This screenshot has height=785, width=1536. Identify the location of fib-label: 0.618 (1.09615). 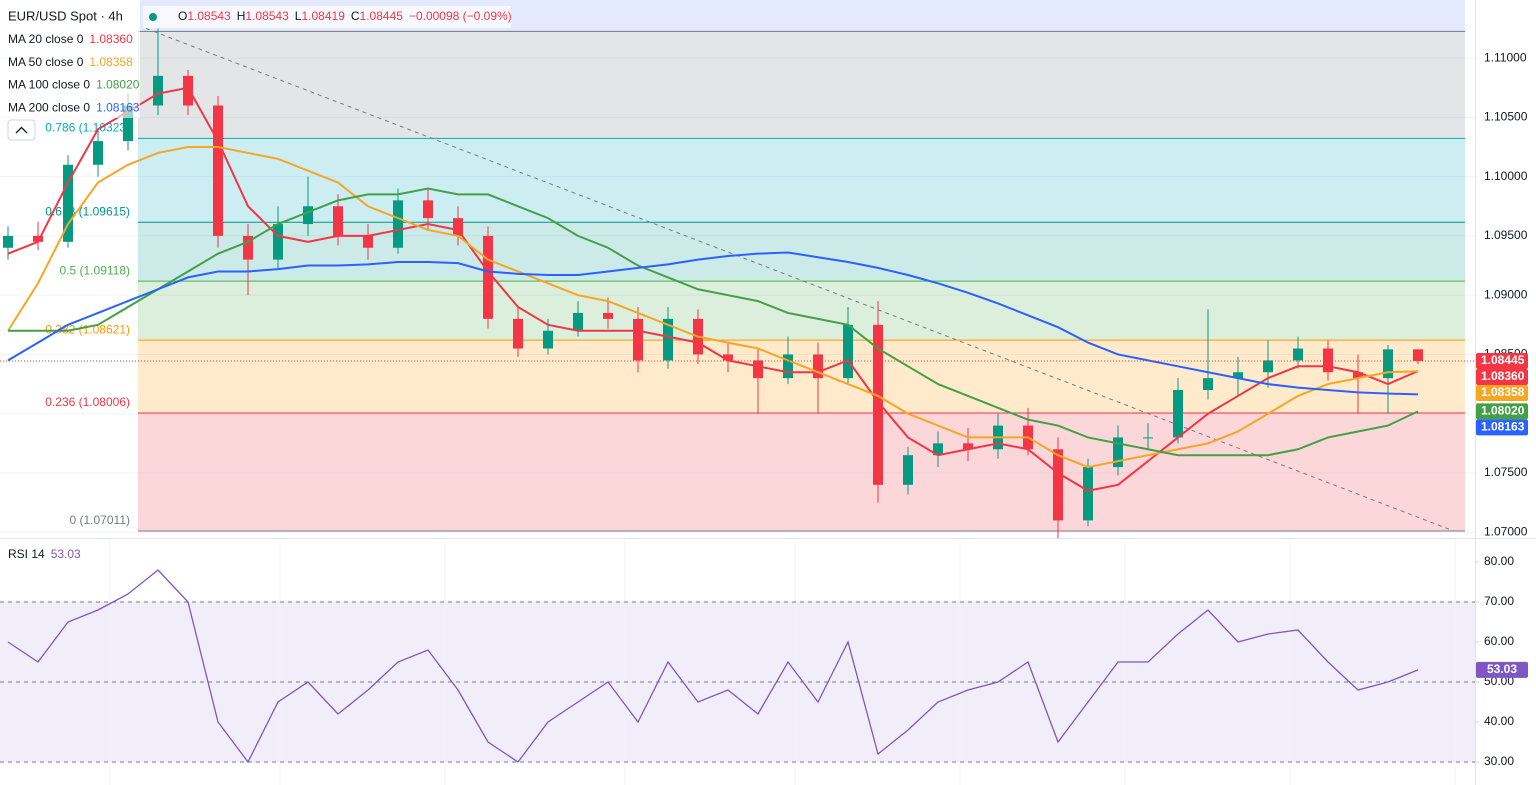
(87, 211).